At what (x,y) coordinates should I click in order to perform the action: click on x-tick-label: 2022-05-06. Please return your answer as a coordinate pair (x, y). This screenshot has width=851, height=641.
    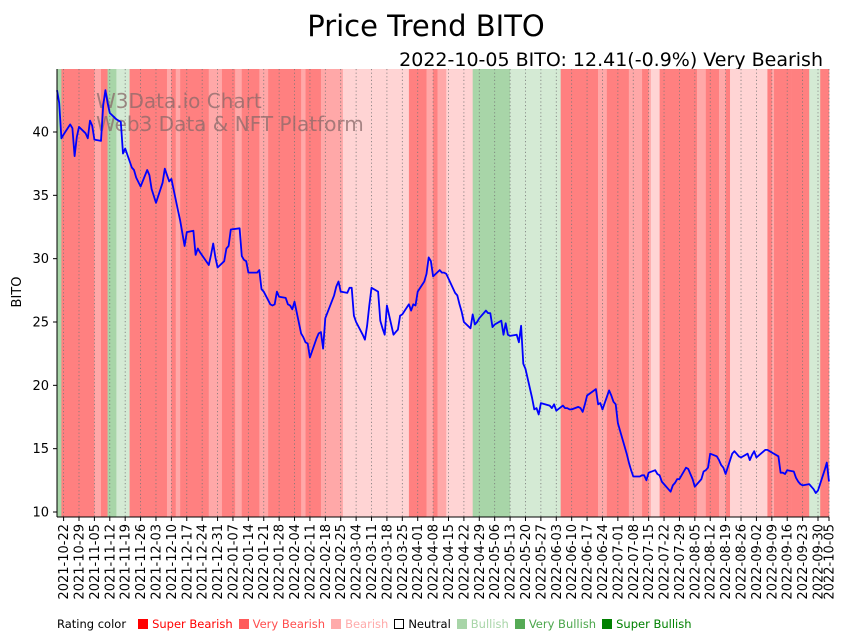
    Looking at the image, I should click on (495, 562).